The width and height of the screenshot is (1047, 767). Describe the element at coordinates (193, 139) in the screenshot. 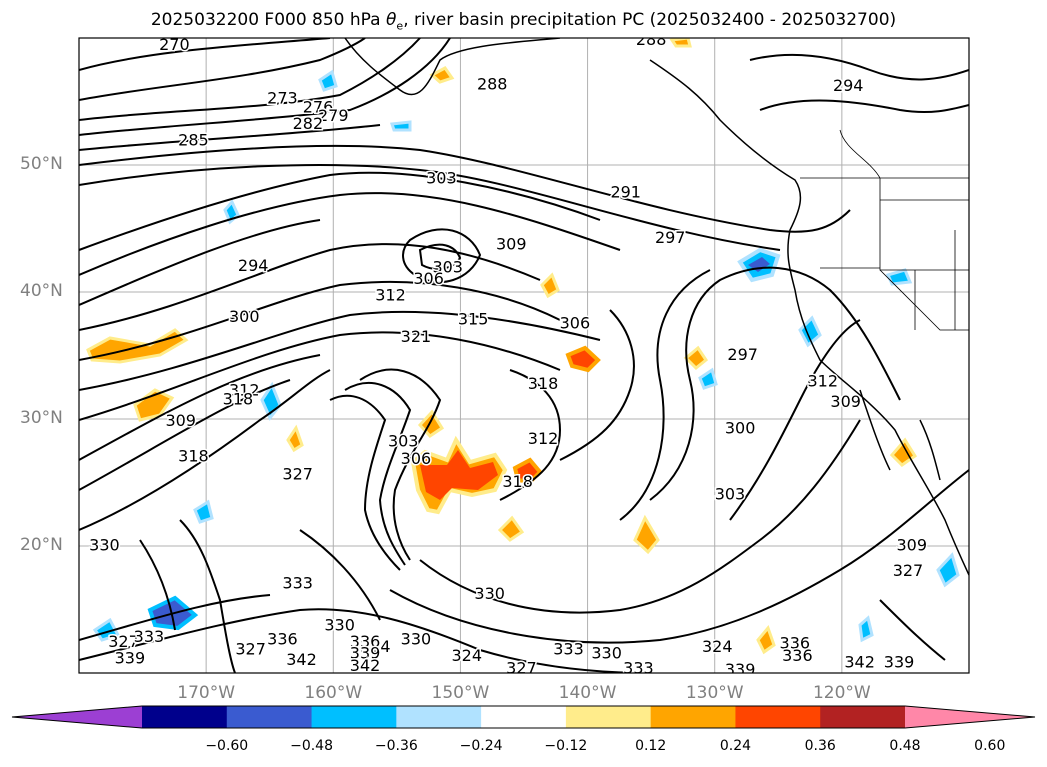

I see `contour-label: 285` at that location.